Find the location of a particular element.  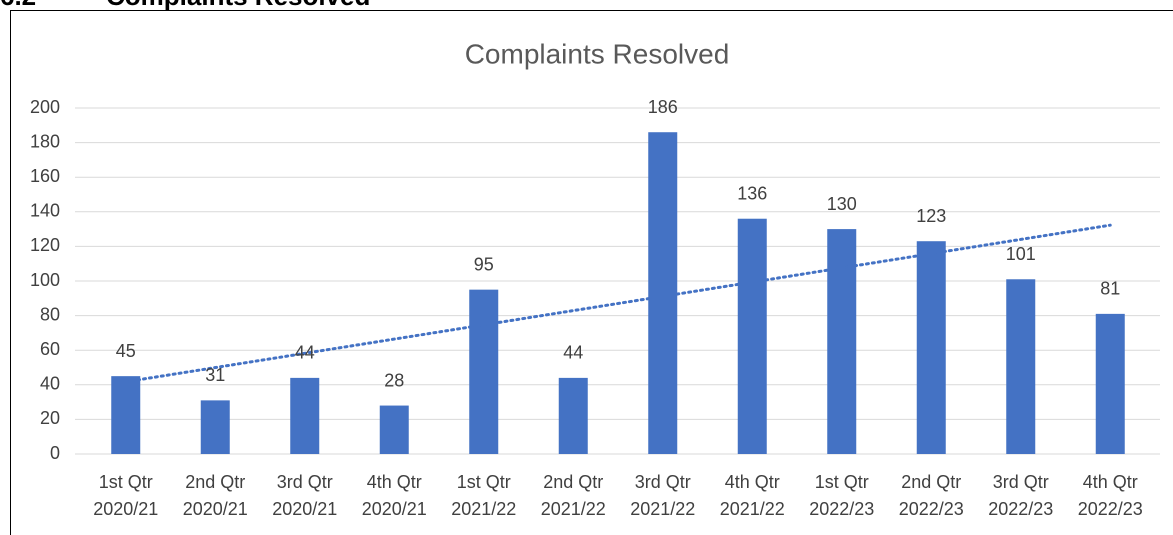

y-tick-label: 20 is located at coordinates (50, 418).